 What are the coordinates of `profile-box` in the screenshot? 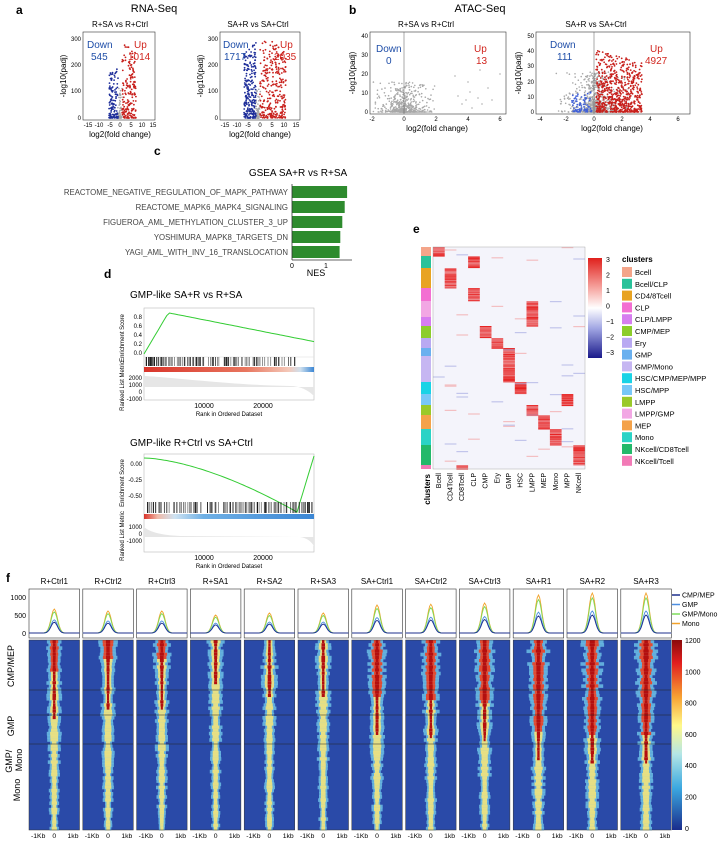 It's located at (485, 613).